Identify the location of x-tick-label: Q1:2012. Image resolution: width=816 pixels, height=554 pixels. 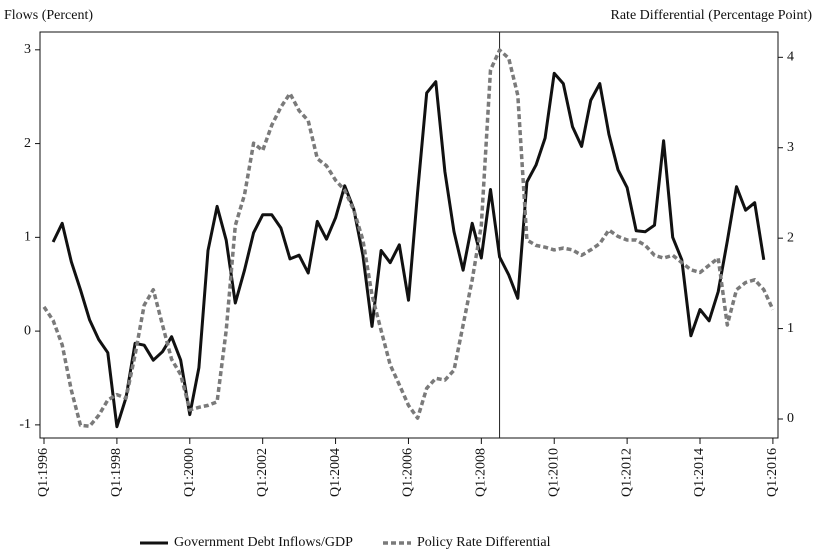
(626, 472).